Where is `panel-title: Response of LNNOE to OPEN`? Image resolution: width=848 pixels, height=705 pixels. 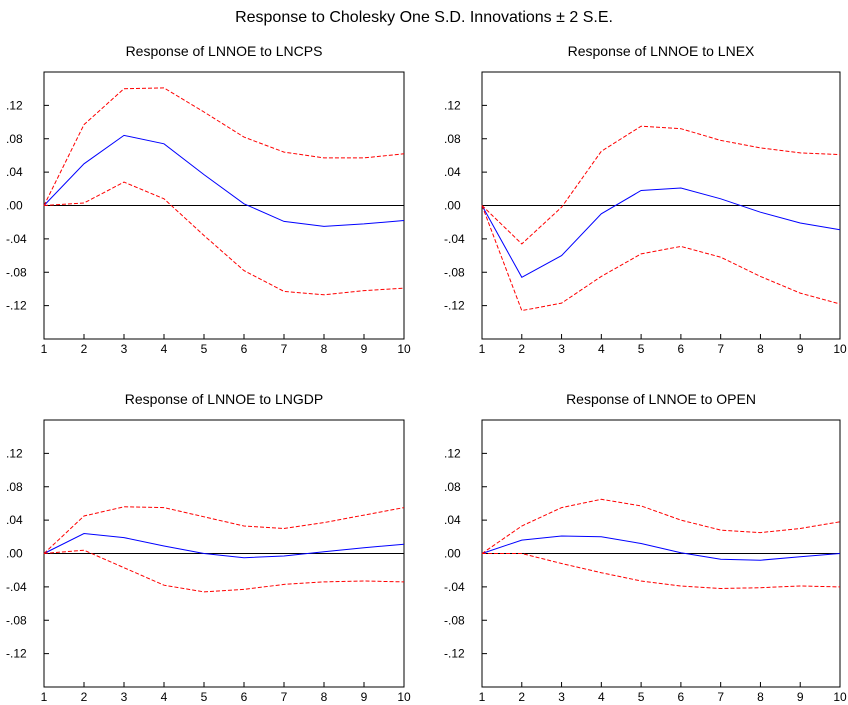 panel-title: Response of LNNOE to OPEN is located at coordinates (661, 399).